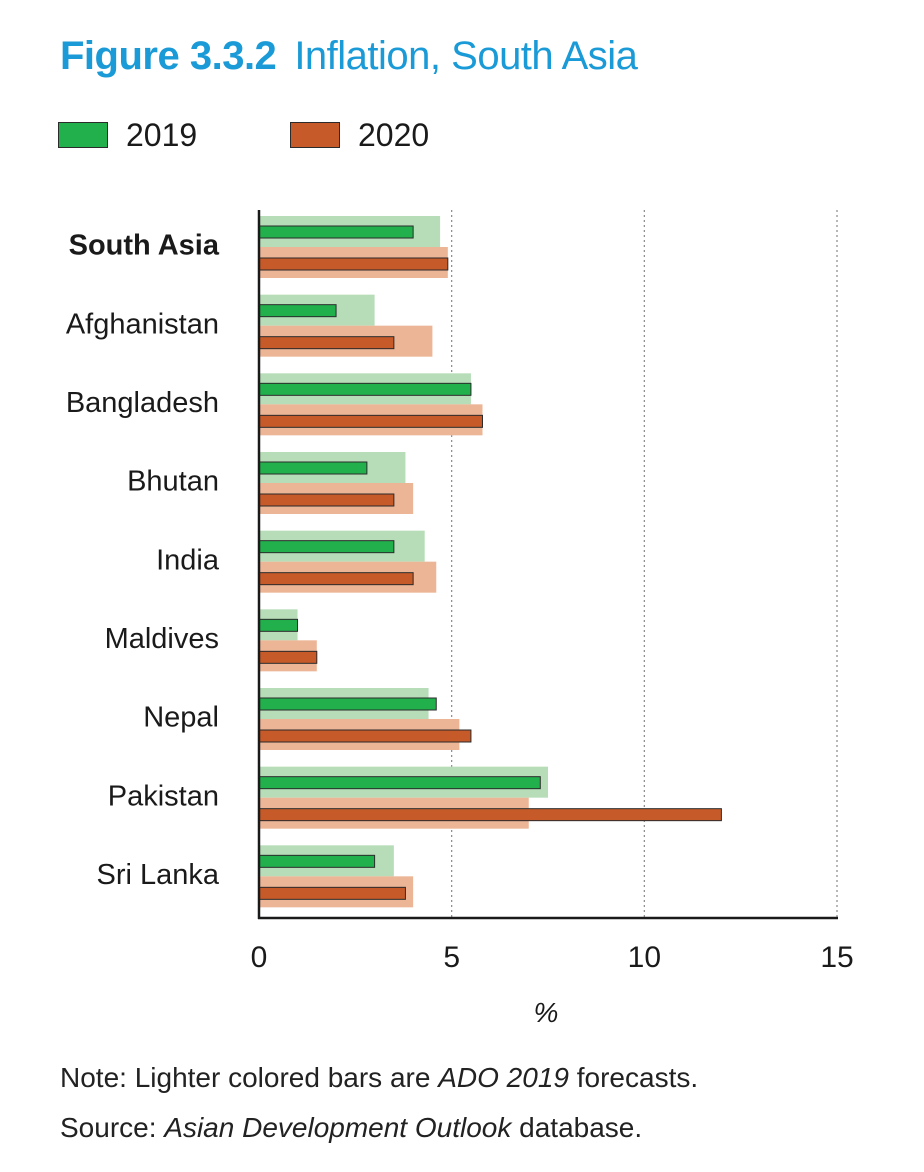 This screenshot has width=924, height=1172. I want to click on note-prefix: Note: Lighter colored bars are, so click(249, 1077).